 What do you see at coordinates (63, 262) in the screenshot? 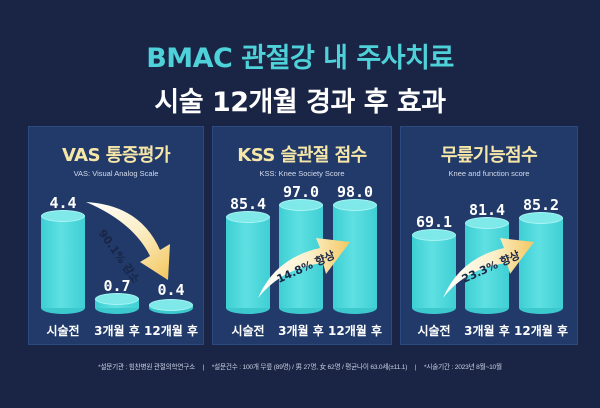
I see `bar-vas-before` at bounding box center [63, 262].